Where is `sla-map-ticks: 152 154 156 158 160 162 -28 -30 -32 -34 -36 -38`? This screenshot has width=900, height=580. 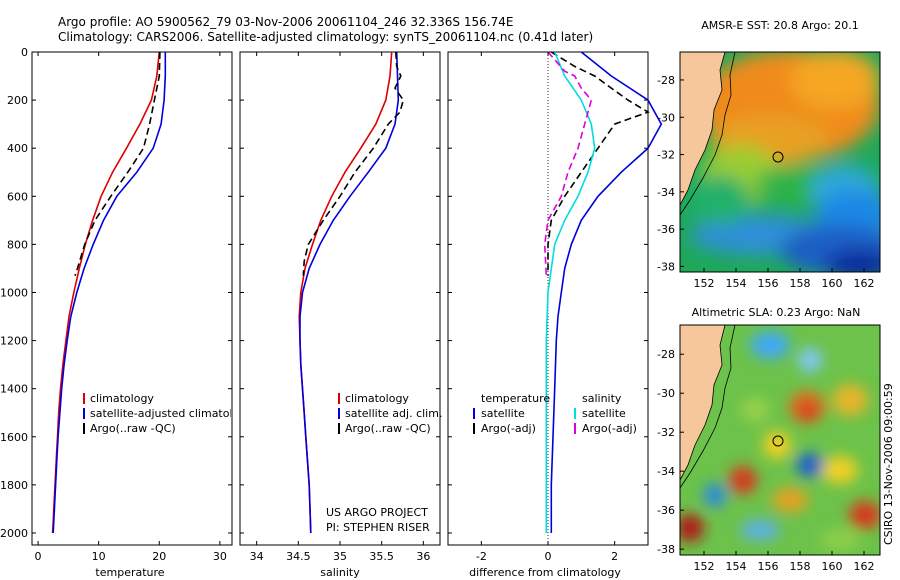 sla-map-ticks: 152 154 156 158 160 162 -28 -30 -32 -34 -36 -38 is located at coordinates (765, 460).